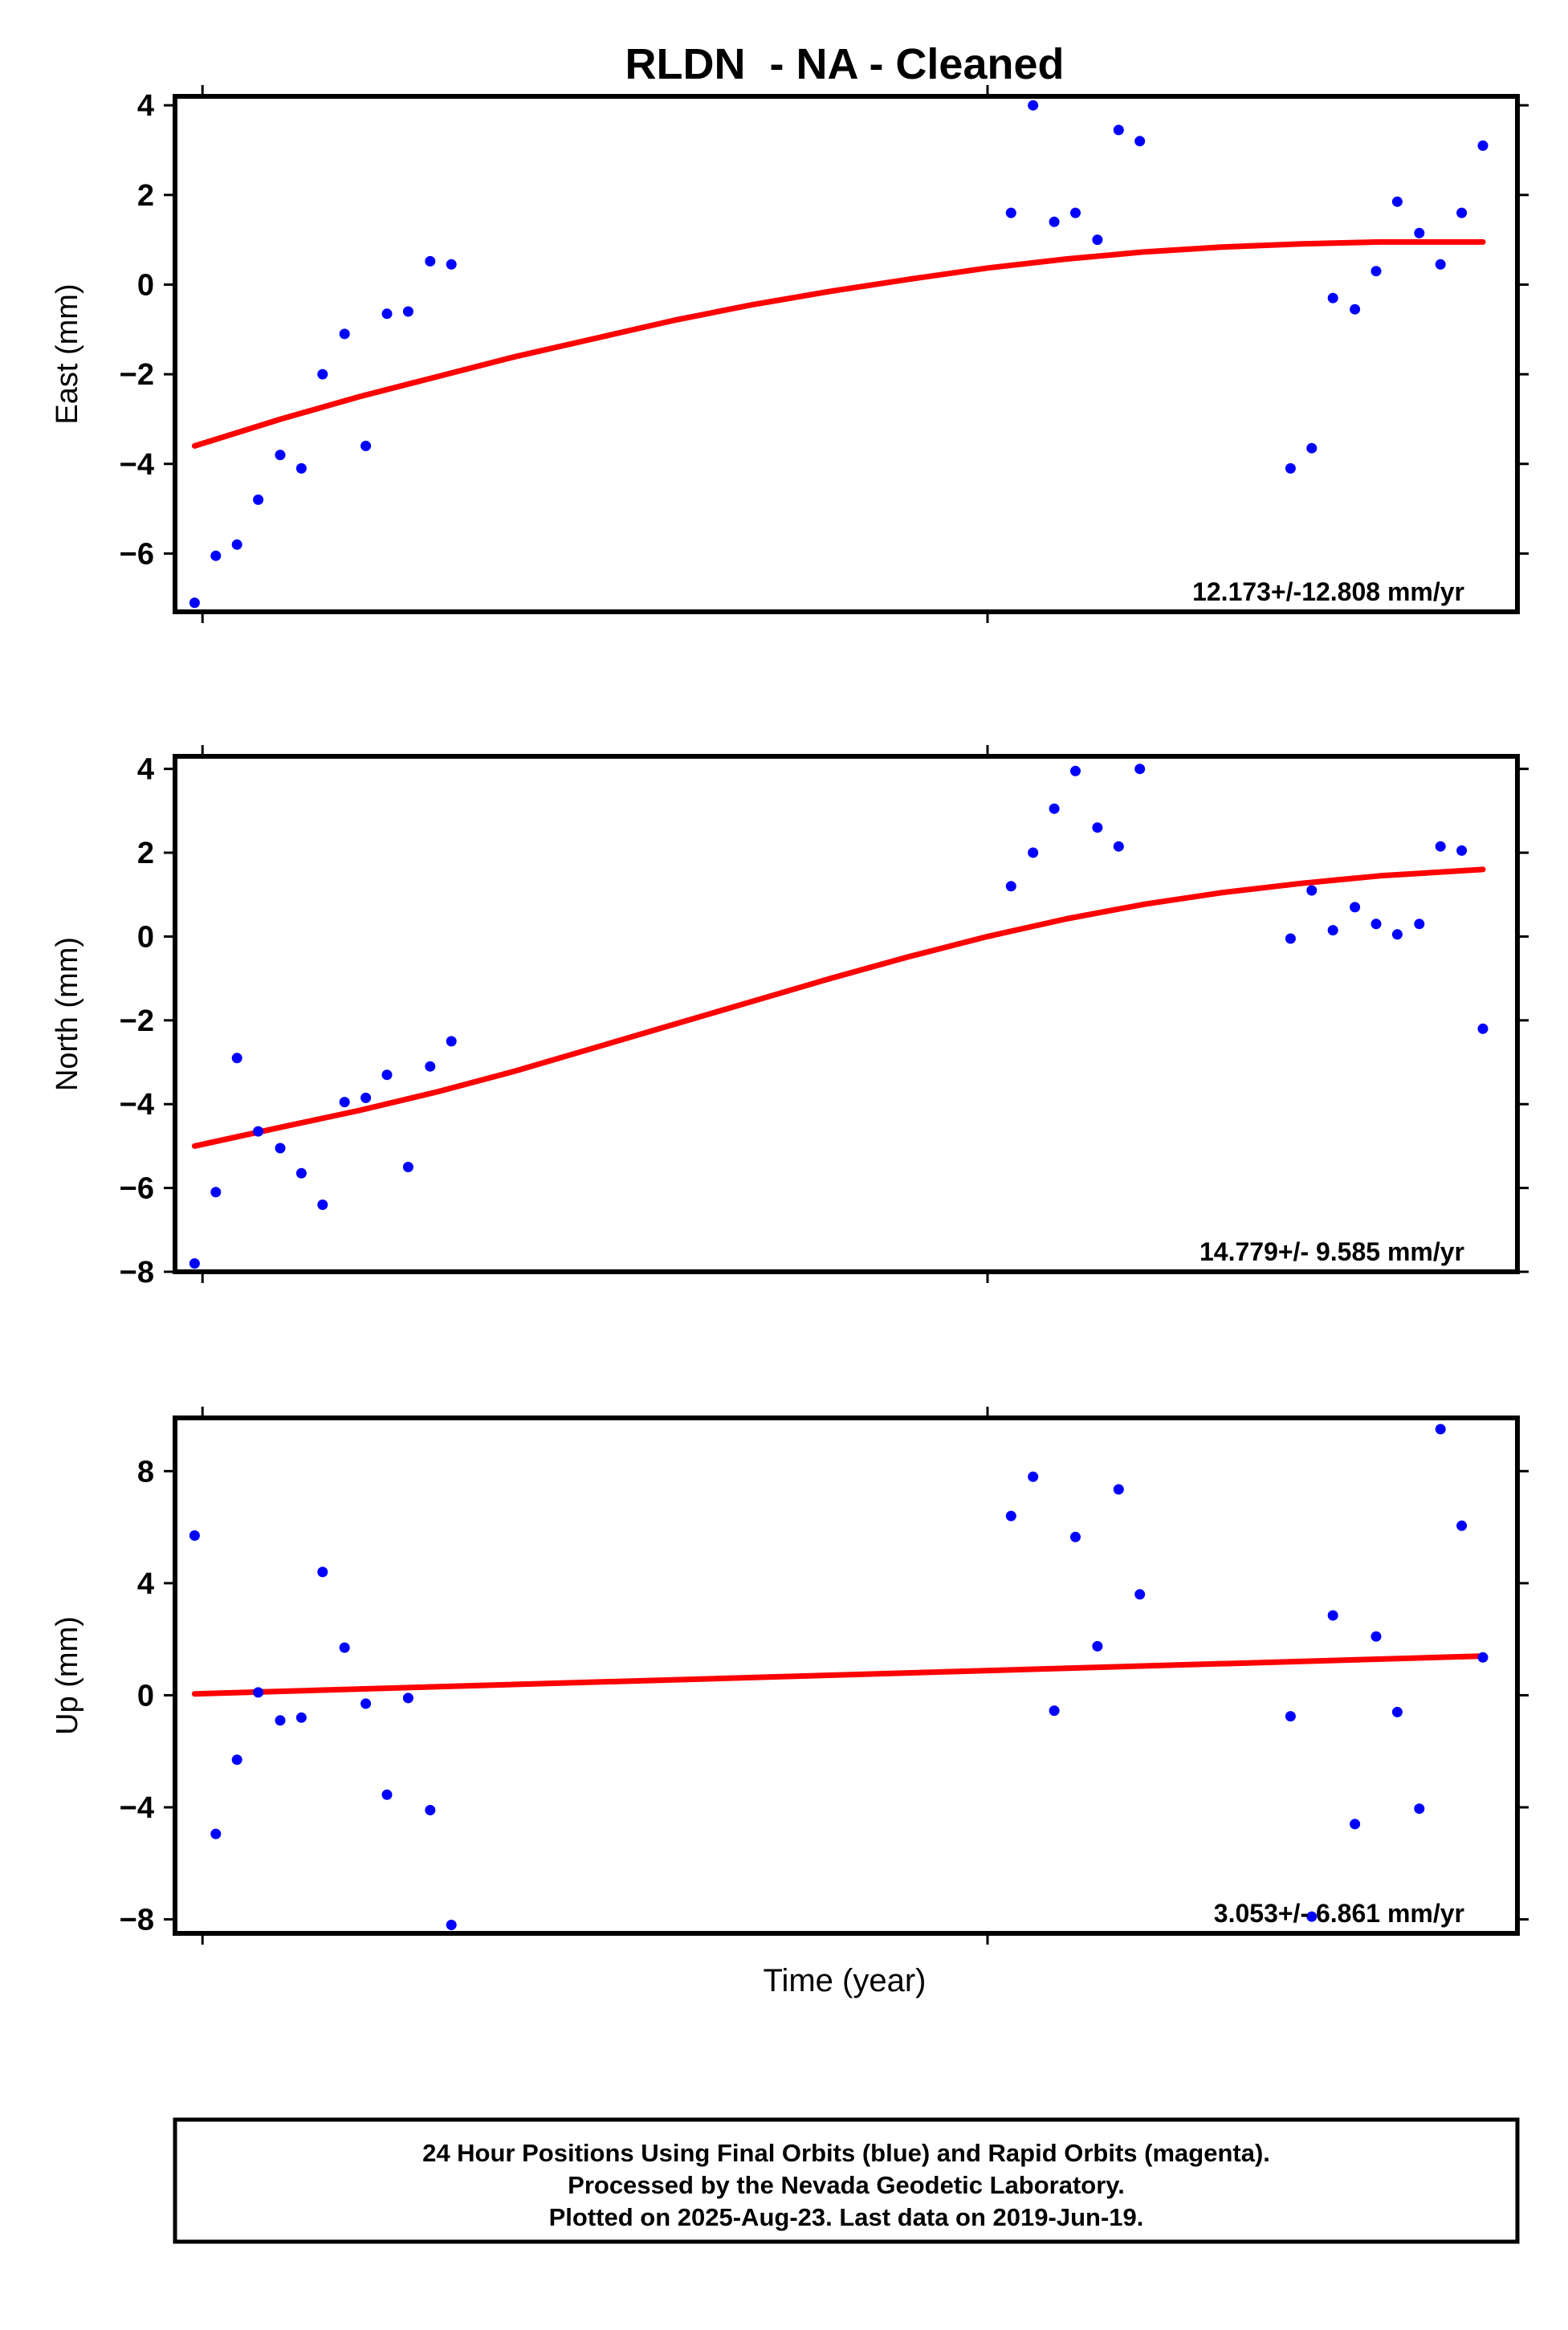  What do you see at coordinates (67, 353) in the screenshot?
I see `east-y-axis-label: East (mm)` at bounding box center [67, 353].